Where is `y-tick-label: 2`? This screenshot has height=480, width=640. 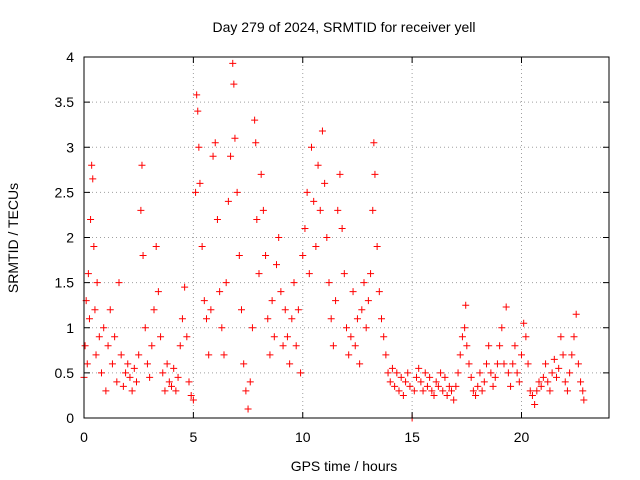
y-tick-label: 2 is located at coordinates (70, 238).